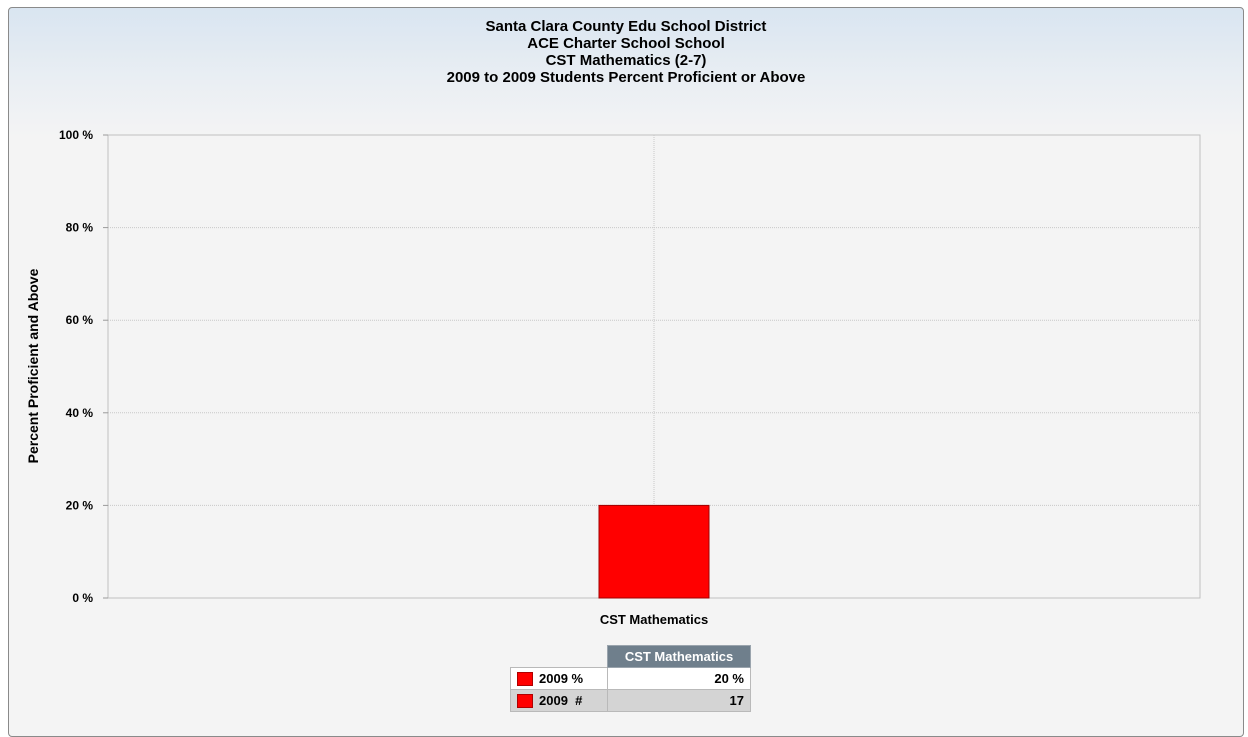 The height and width of the screenshot is (737, 1248). What do you see at coordinates (679, 700) in the screenshot?
I see `data-table-value: 17` at bounding box center [679, 700].